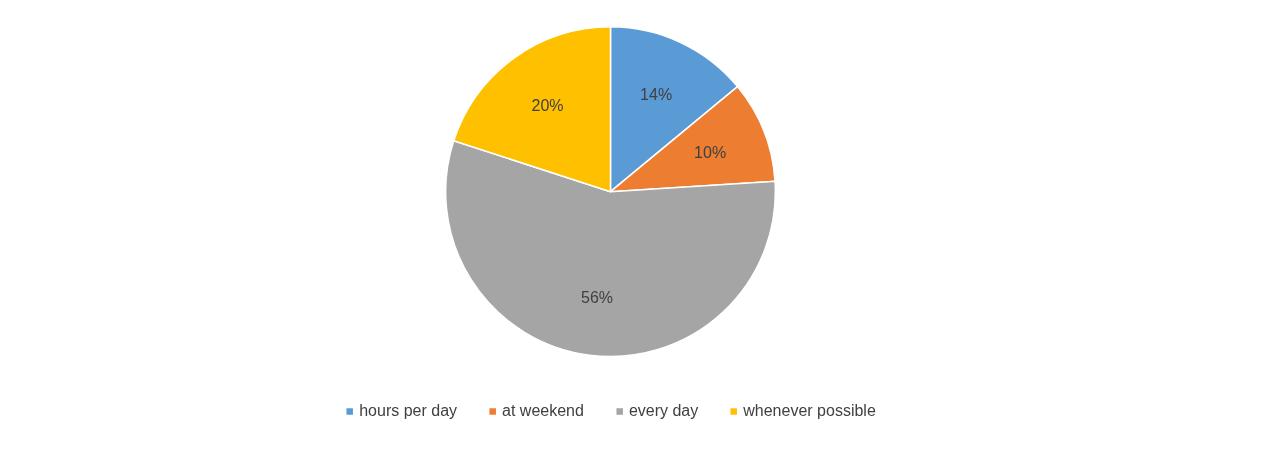 Image resolution: width=1275 pixels, height=468 pixels. I want to click on legend-label: every day, so click(663, 411).